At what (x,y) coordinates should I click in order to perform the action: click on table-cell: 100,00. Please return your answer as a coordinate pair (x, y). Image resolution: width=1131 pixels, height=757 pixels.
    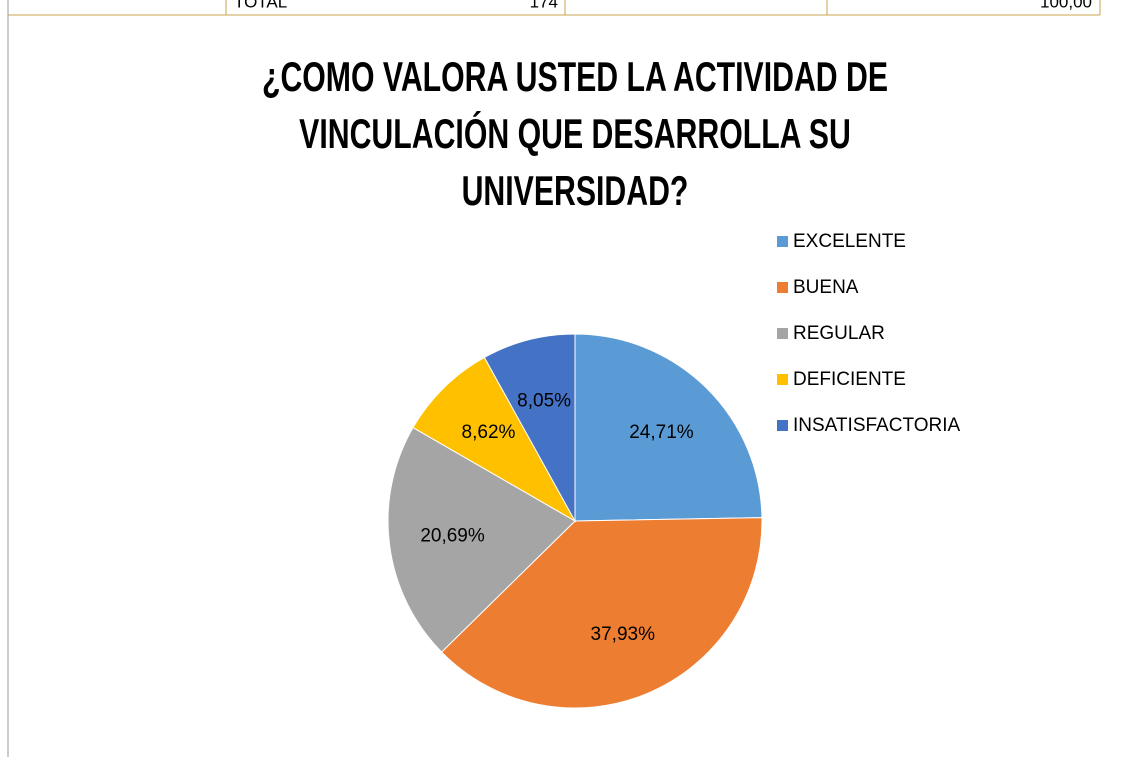
    Looking at the image, I should click on (1066, 5).